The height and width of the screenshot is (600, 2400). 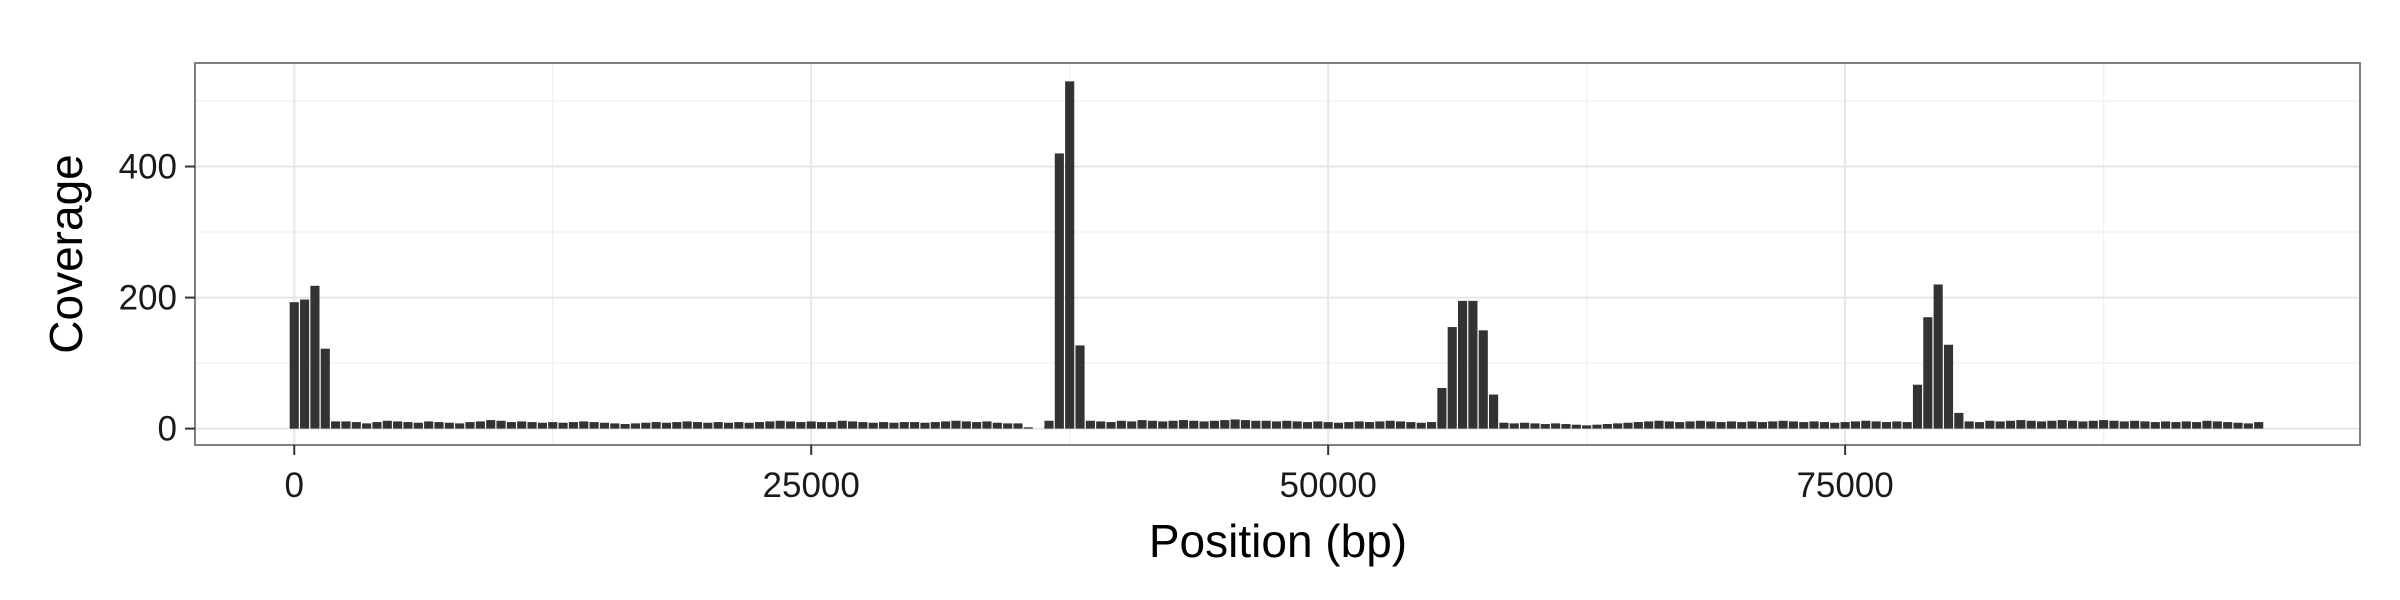 What do you see at coordinates (1844, 485) in the screenshot?
I see `x-tick-label: 75000` at bounding box center [1844, 485].